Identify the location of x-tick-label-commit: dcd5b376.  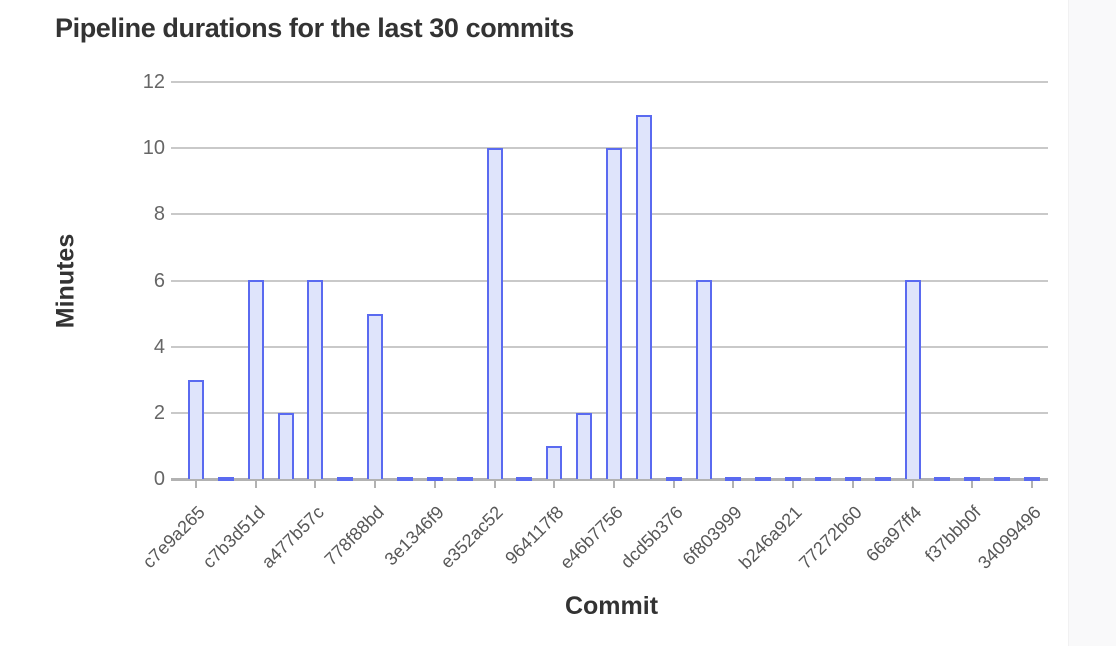
(651, 537).